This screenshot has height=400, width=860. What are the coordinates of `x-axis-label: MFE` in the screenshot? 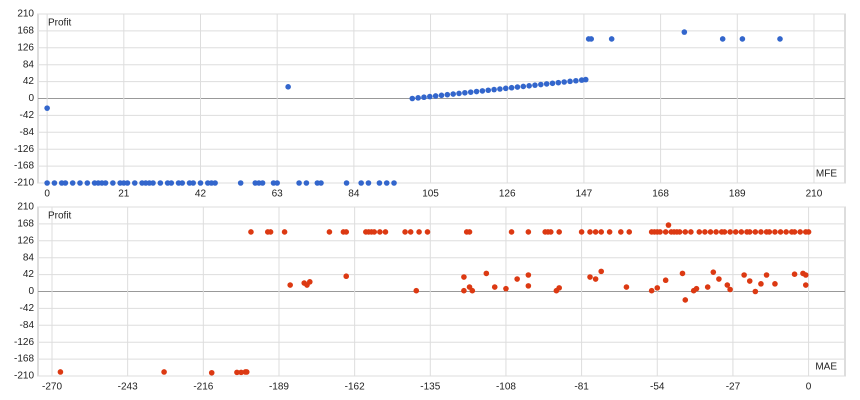 It's located at (826, 174).